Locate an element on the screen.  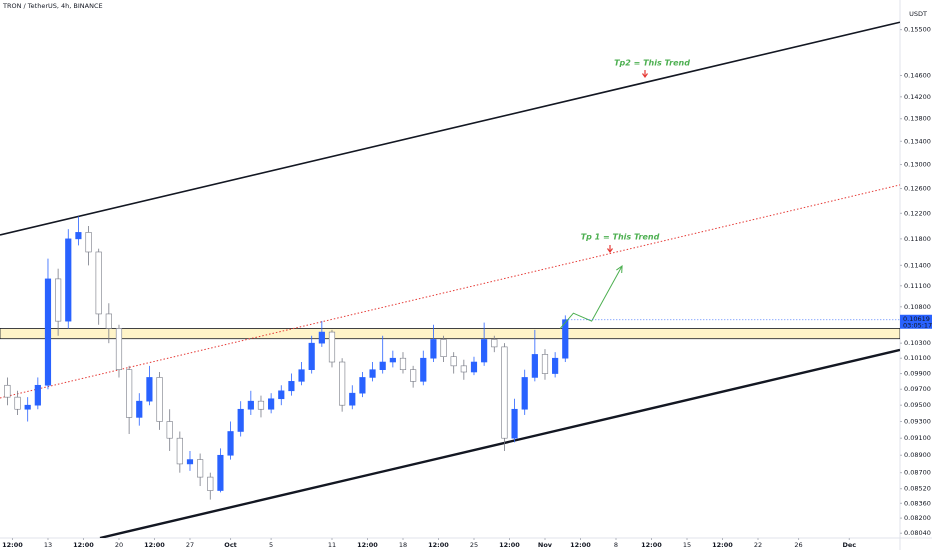
x-tick-label: Dec is located at coordinates (849, 545).